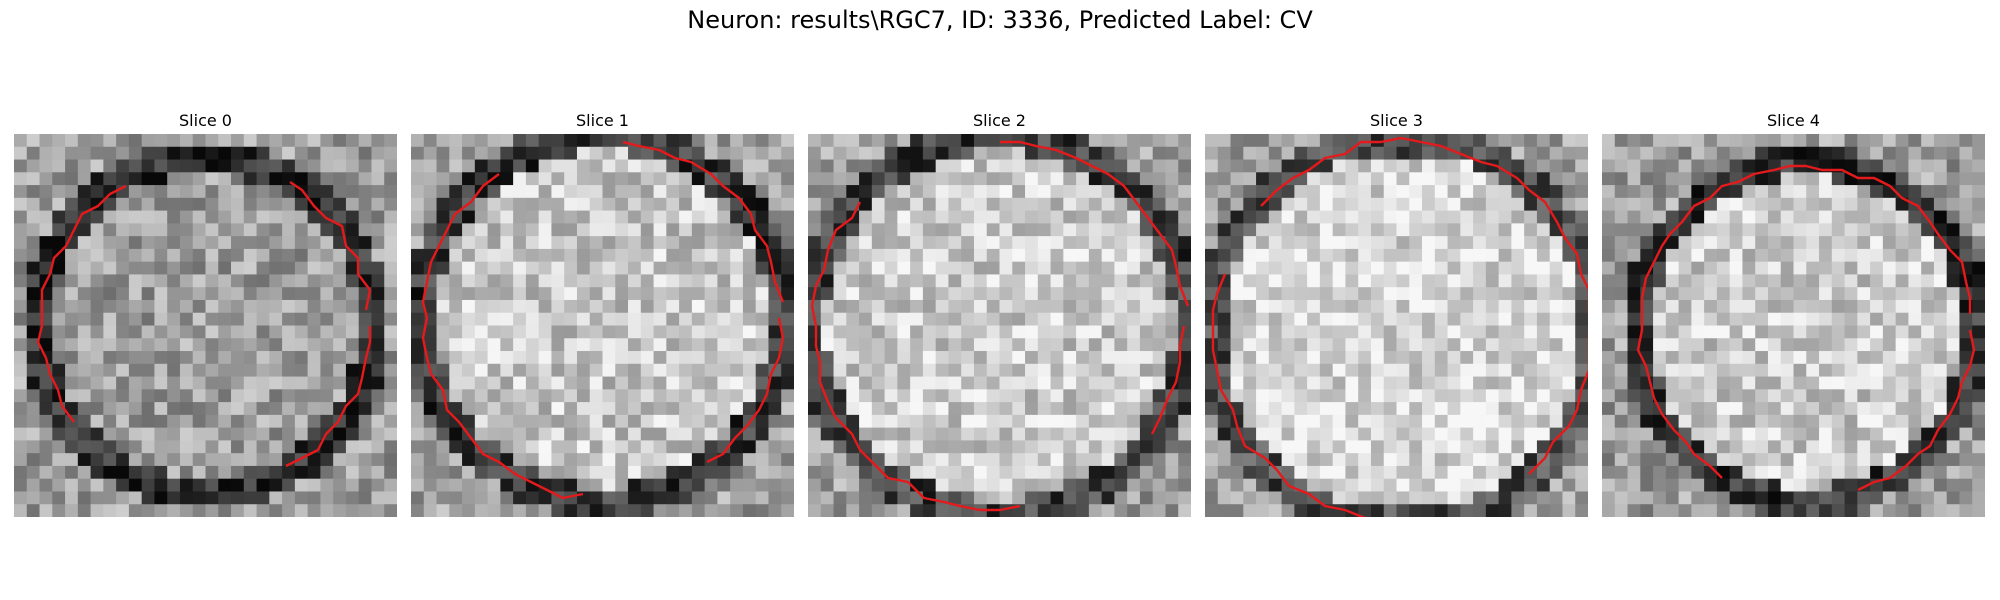 Image resolution: width=2000 pixels, height=600 pixels. Describe the element at coordinates (1793, 120) in the screenshot. I see `slice-title-4: Slice 4` at that location.